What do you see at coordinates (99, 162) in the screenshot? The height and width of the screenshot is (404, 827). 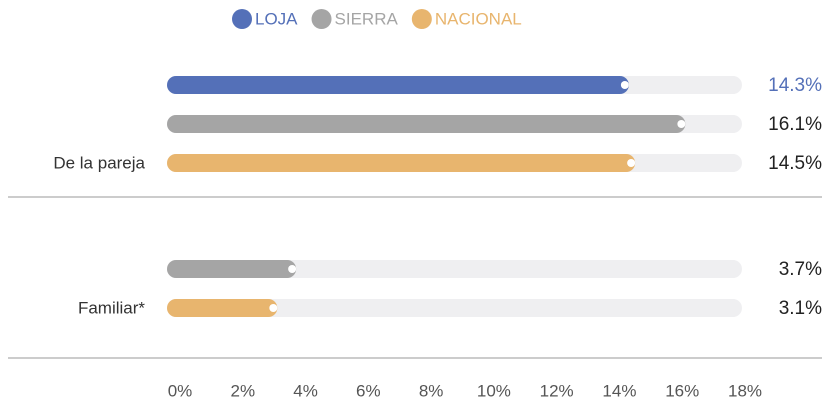 I see `category-label: De la pareja` at bounding box center [99, 162].